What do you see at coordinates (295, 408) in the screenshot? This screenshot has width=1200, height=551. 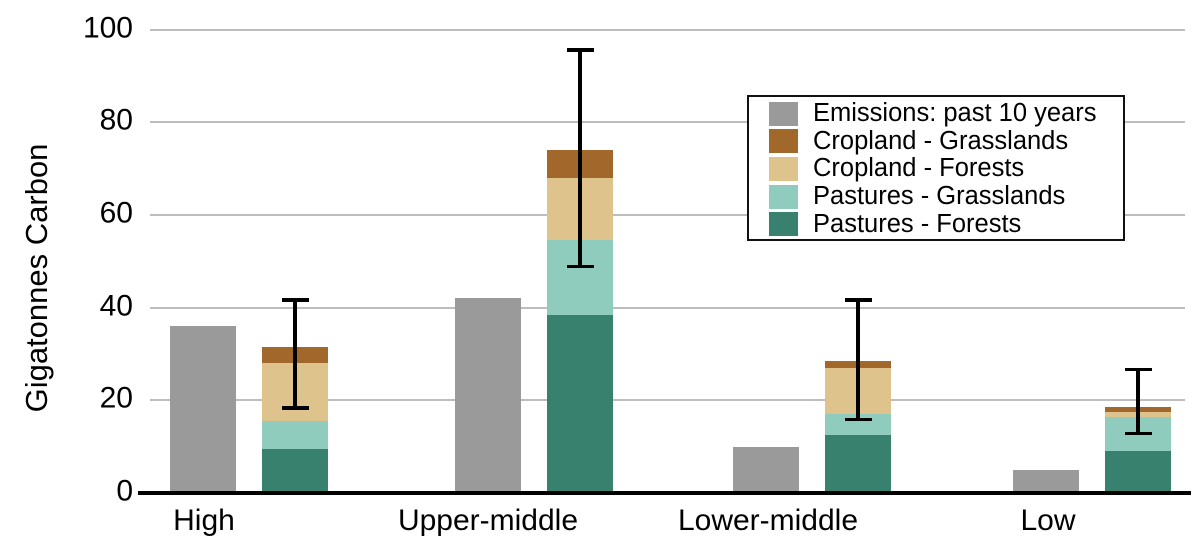 I see `error-bar-cap-low-high` at bounding box center [295, 408].